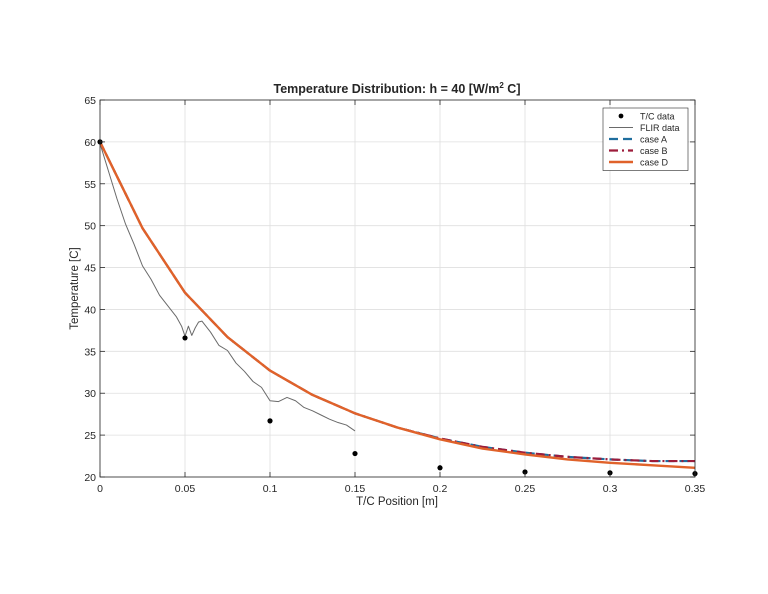 Image resolution: width=768 pixels, height=594 pixels. I want to click on legend-label-case-a: case A, so click(653, 140).